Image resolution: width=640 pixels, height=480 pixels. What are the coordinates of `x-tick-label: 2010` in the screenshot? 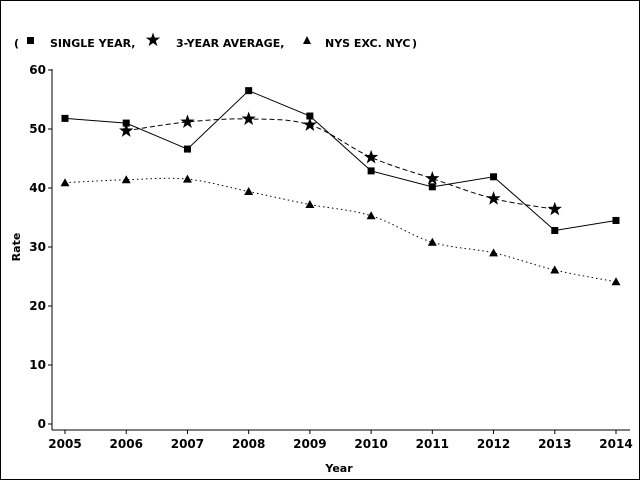 It's located at (370, 444).